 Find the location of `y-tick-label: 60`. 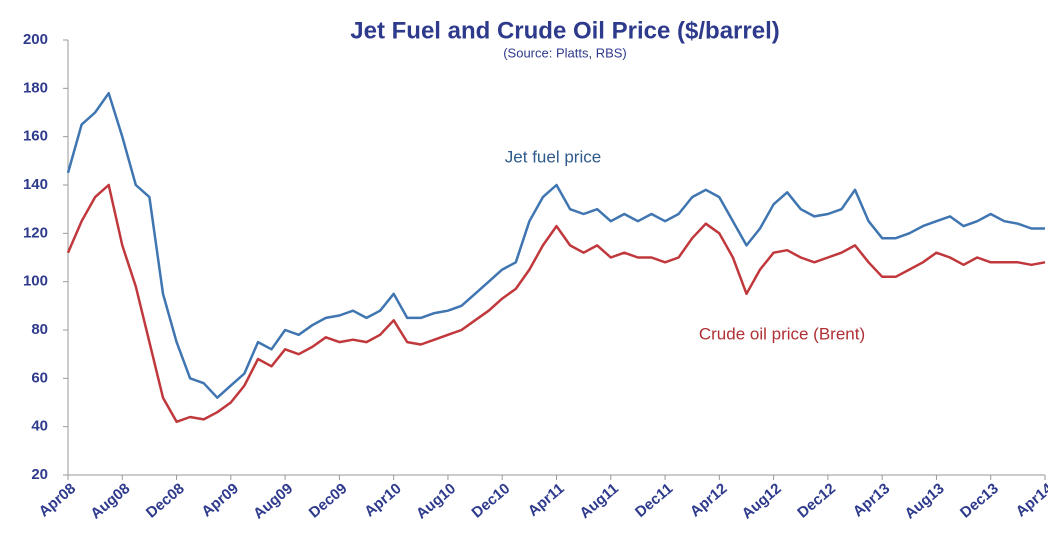

y-tick-label: 60 is located at coordinates (39, 377).